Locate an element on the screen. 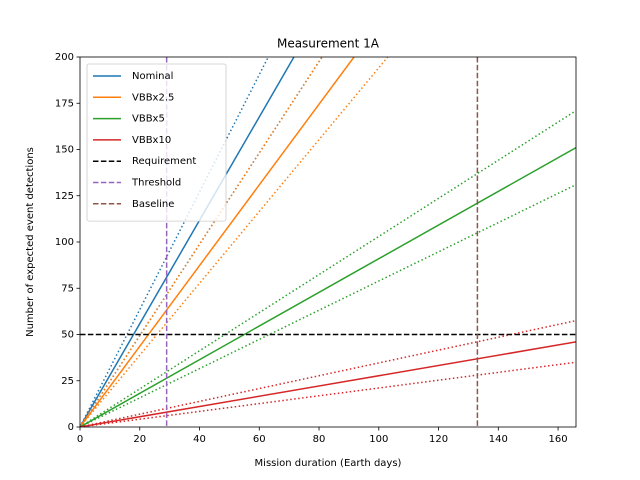 The width and height of the screenshot is (640, 480). y-tick-label: 200 is located at coordinates (64, 57).